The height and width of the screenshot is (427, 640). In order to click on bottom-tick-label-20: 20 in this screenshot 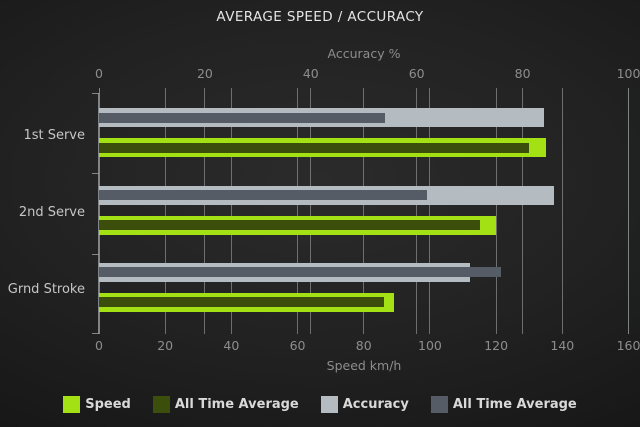, I will do `click(165, 345)`.